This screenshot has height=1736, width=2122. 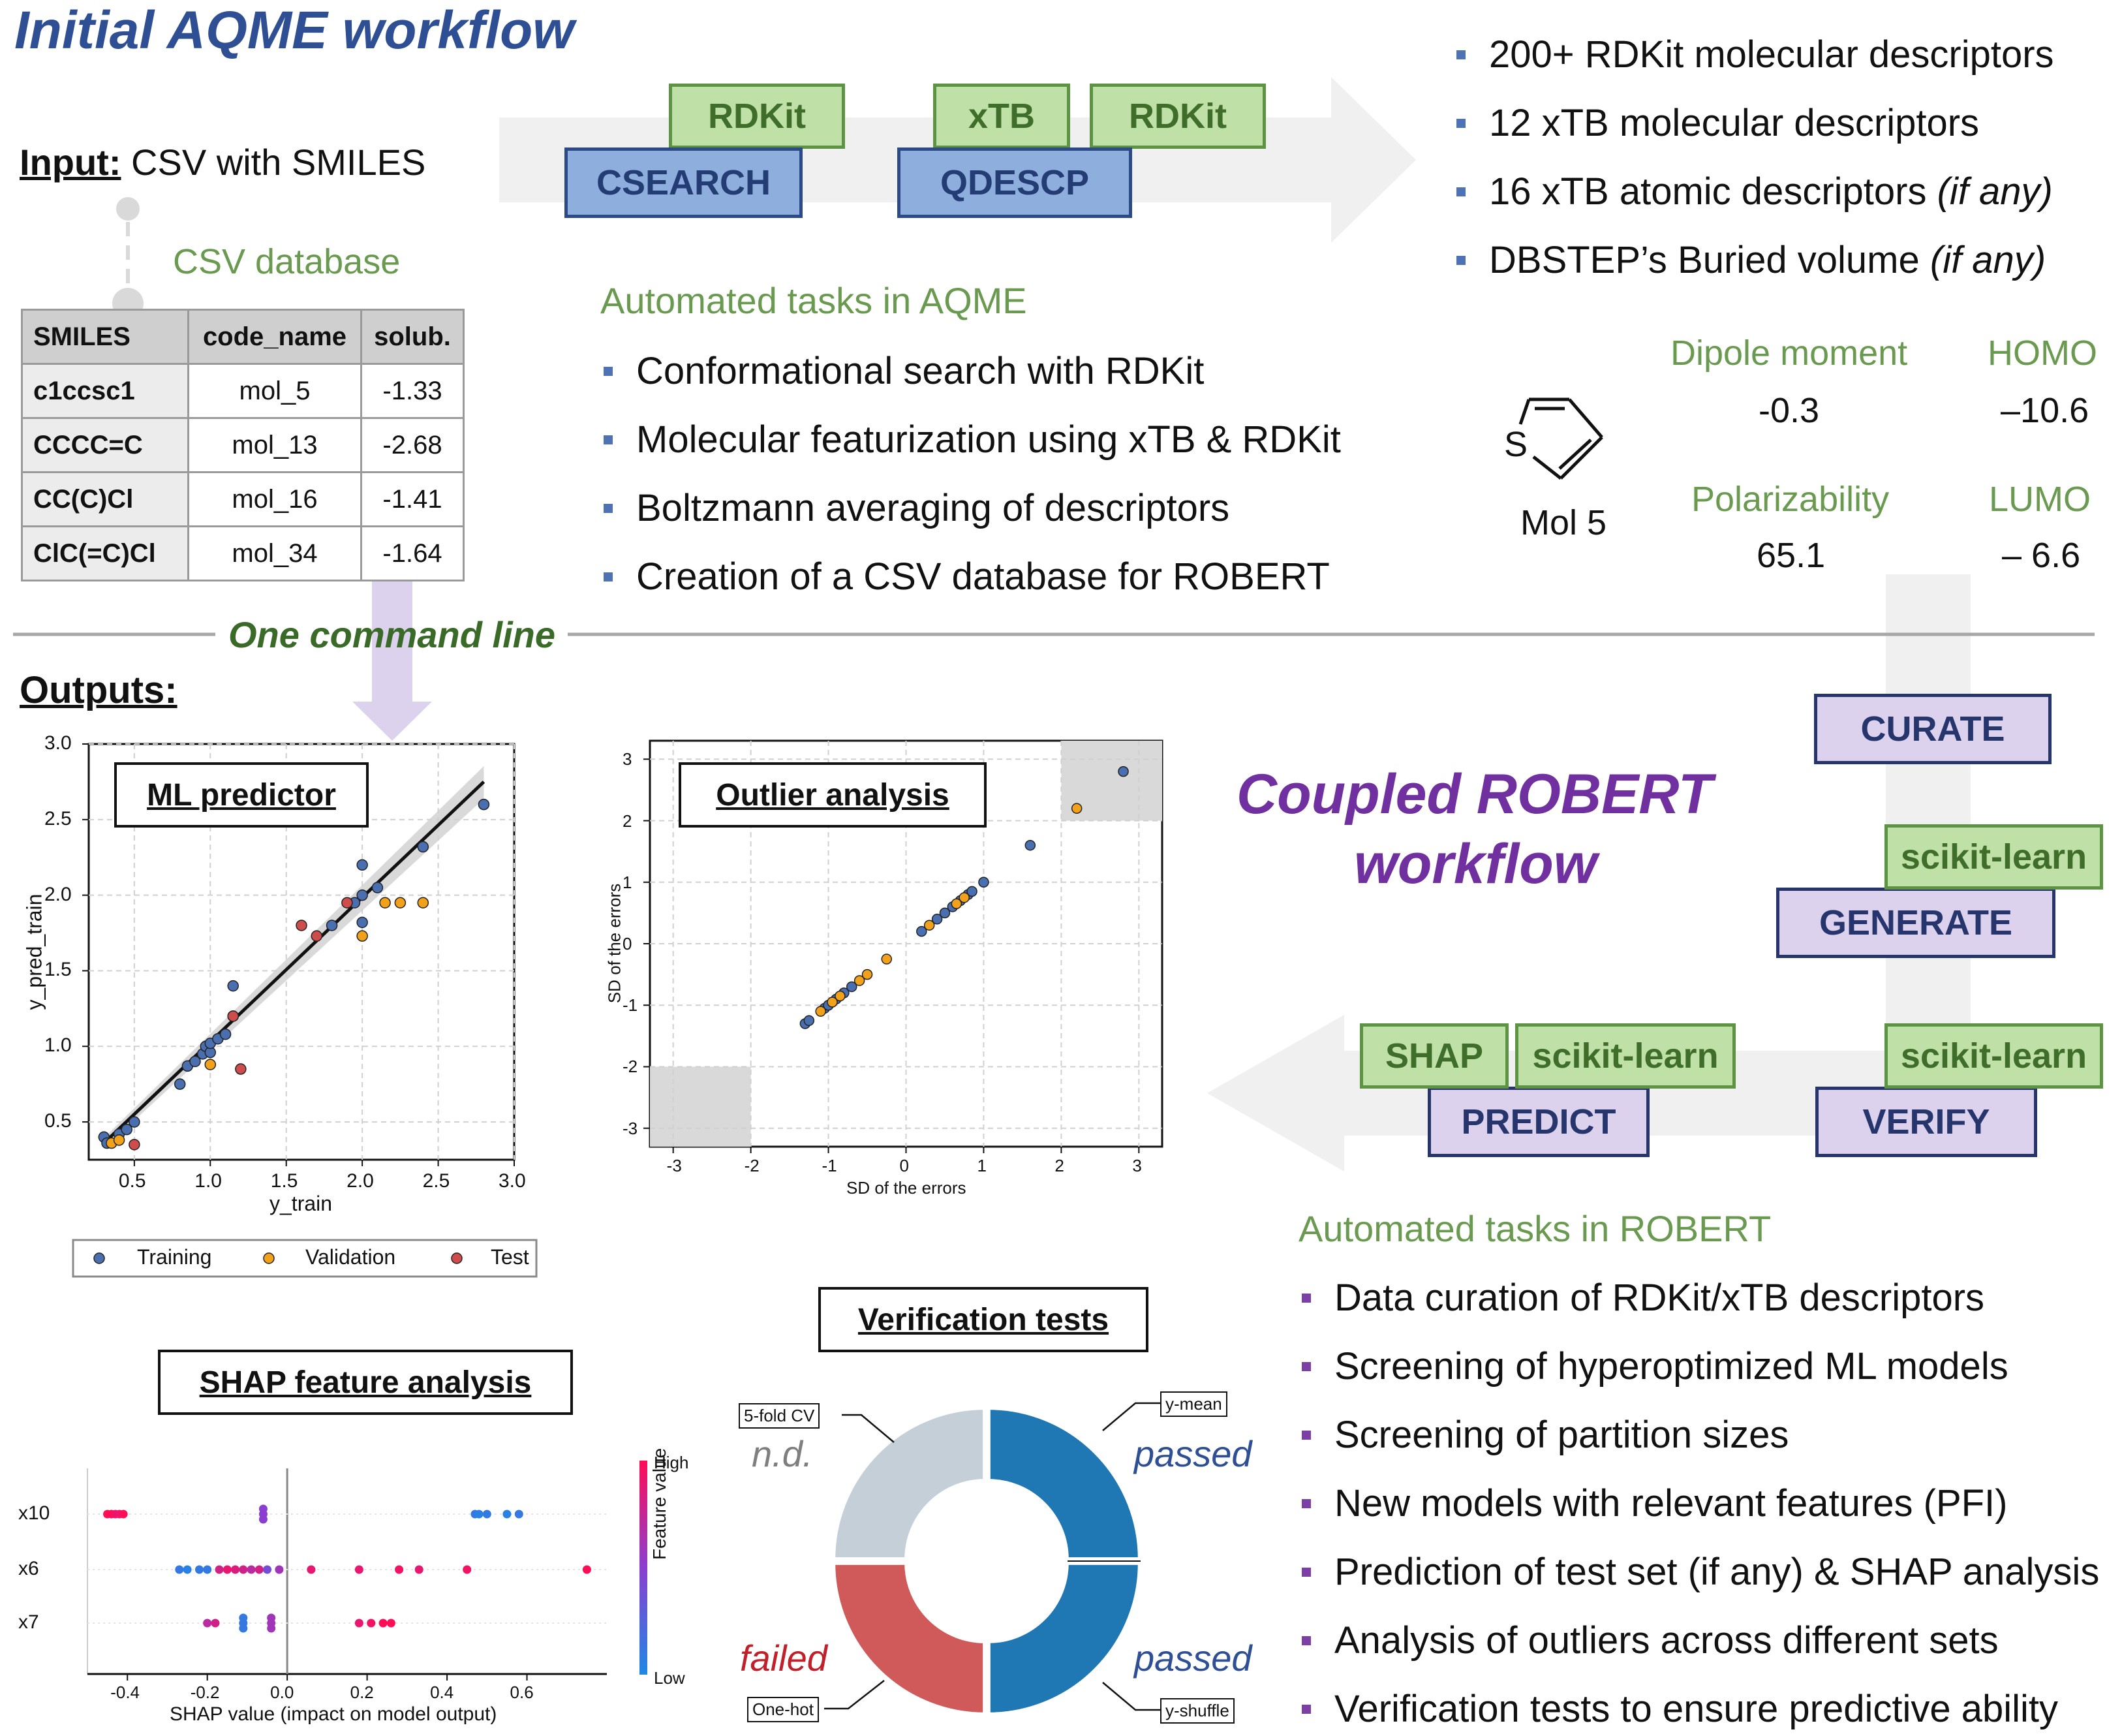 What do you see at coordinates (275, 499) in the screenshot?
I see `code-name-cell: mol_16` at bounding box center [275, 499].